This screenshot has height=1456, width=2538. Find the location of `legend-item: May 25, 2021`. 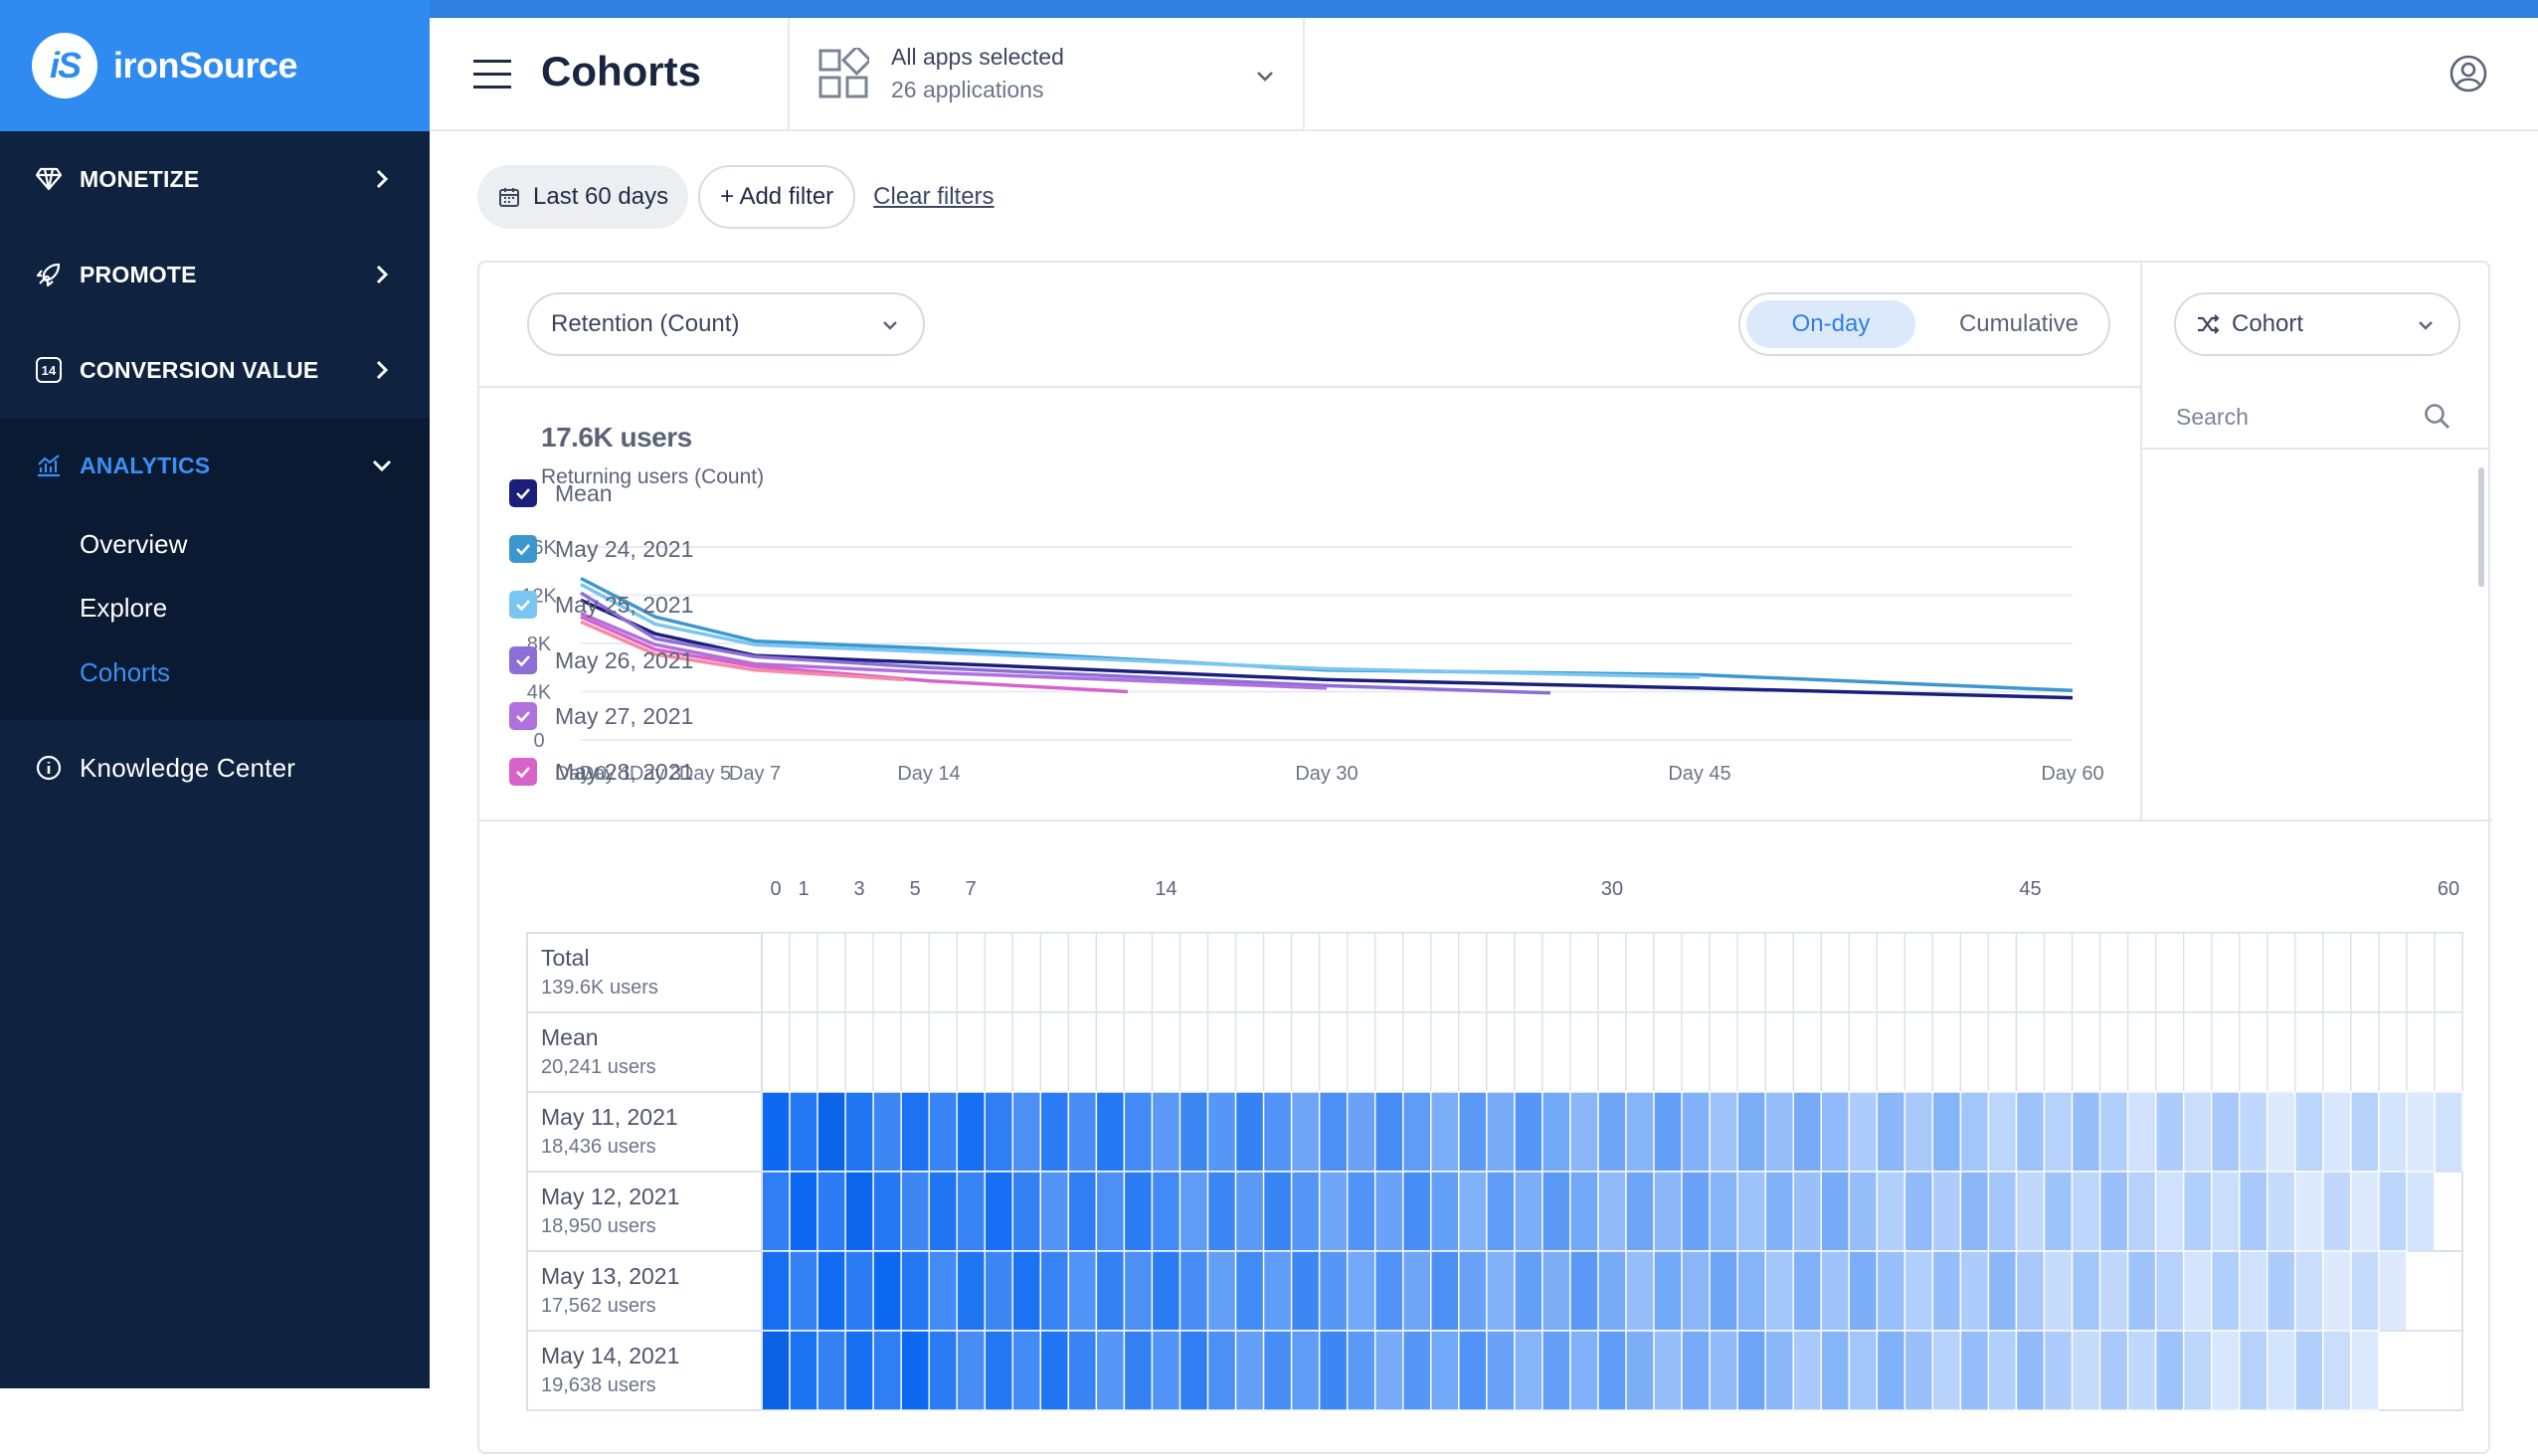

legend-item: May 25, 2021 is located at coordinates (601, 605).